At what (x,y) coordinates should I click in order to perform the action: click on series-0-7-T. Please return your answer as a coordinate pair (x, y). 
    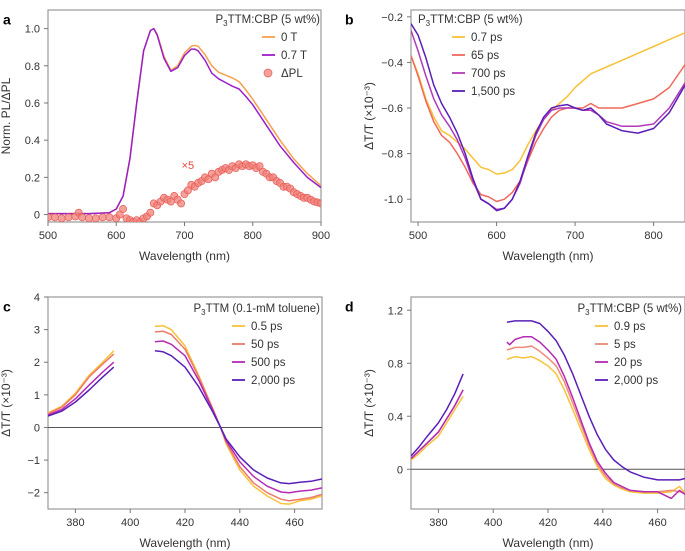
    Looking at the image, I should click on (184, 121).